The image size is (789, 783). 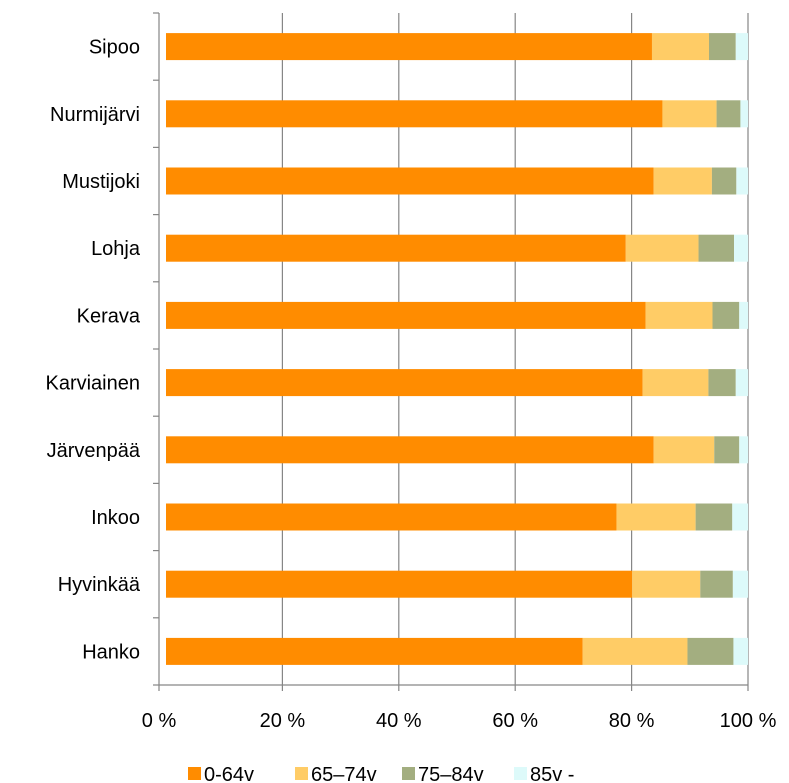 I want to click on category-label: Sipoo, so click(x=114, y=48).